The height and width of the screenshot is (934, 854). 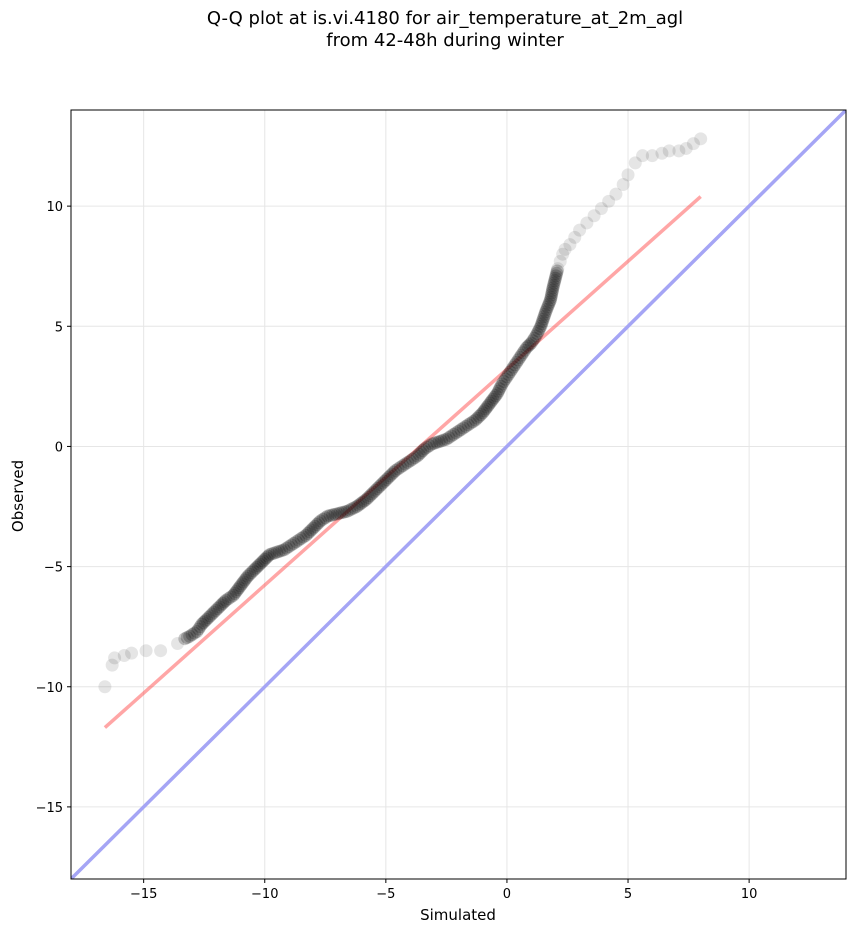 What do you see at coordinates (458, 915) in the screenshot?
I see `x-axis-label: Simulated` at bounding box center [458, 915].